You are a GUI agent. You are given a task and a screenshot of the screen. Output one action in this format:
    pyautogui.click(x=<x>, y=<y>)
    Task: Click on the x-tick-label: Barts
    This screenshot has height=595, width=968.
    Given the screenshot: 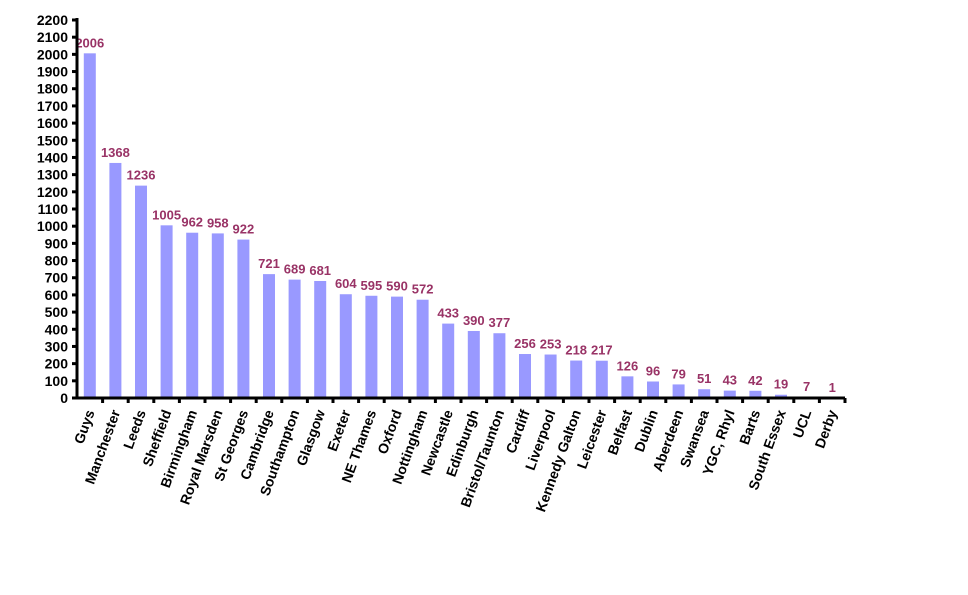 What is the action you would take?
    pyautogui.click(x=749, y=426)
    